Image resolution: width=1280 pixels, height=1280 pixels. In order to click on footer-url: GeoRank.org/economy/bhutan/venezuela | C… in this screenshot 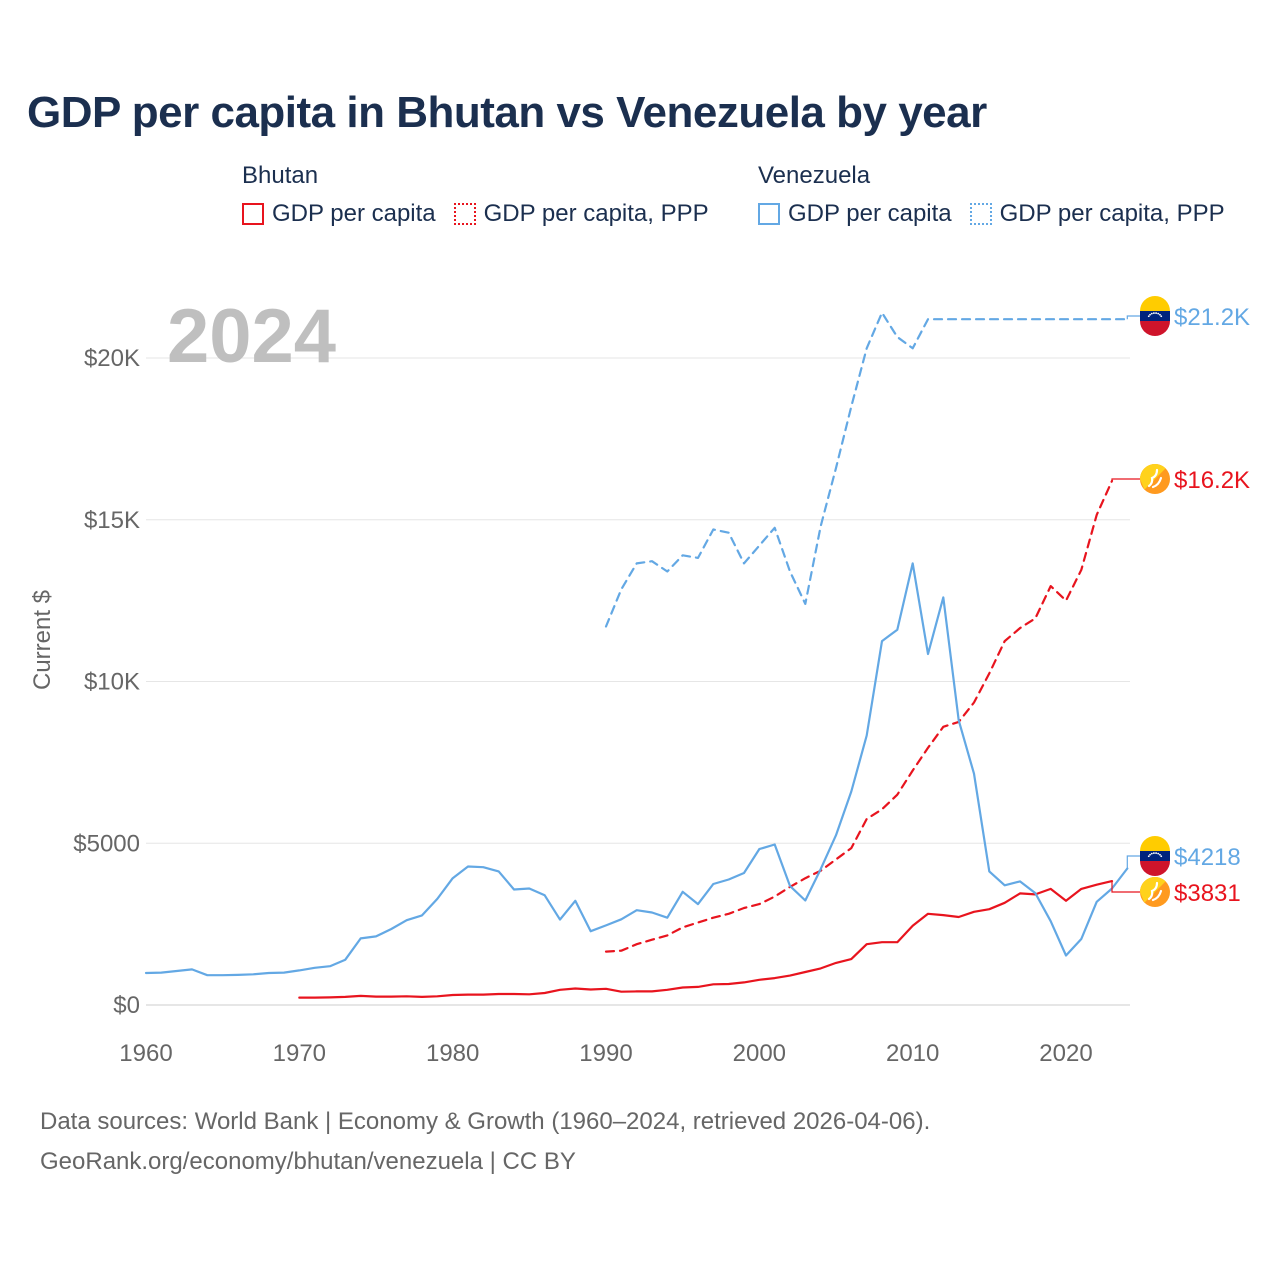, I will do `click(308, 1161)`.